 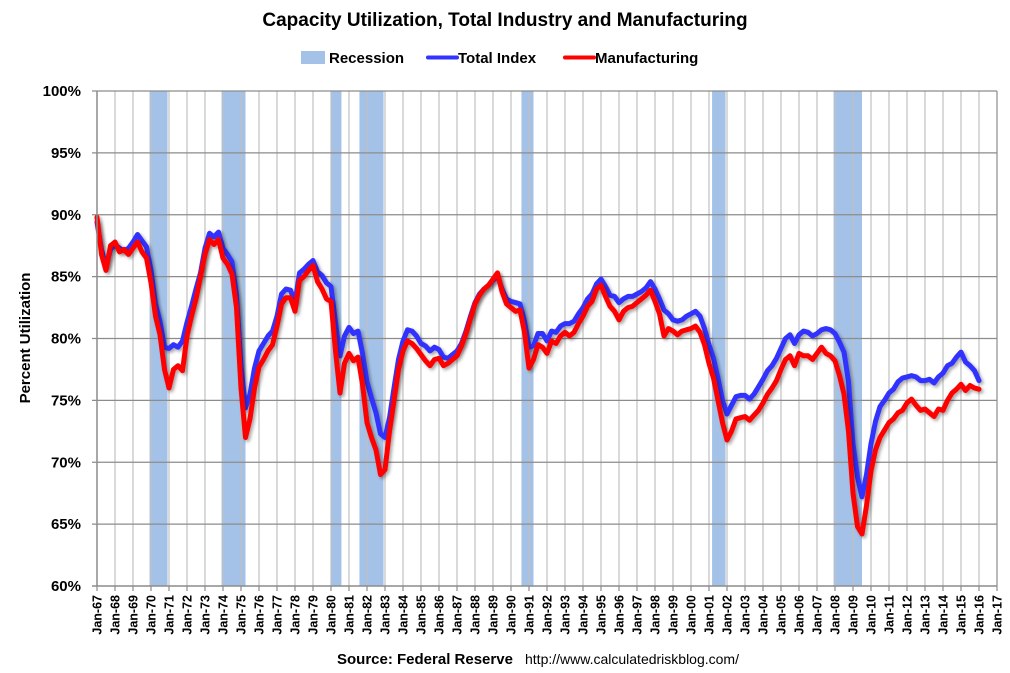 What do you see at coordinates (638, 615) in the screenshot?
I see `x-tick-label: Jan-97` at bounding box center [638, 615].